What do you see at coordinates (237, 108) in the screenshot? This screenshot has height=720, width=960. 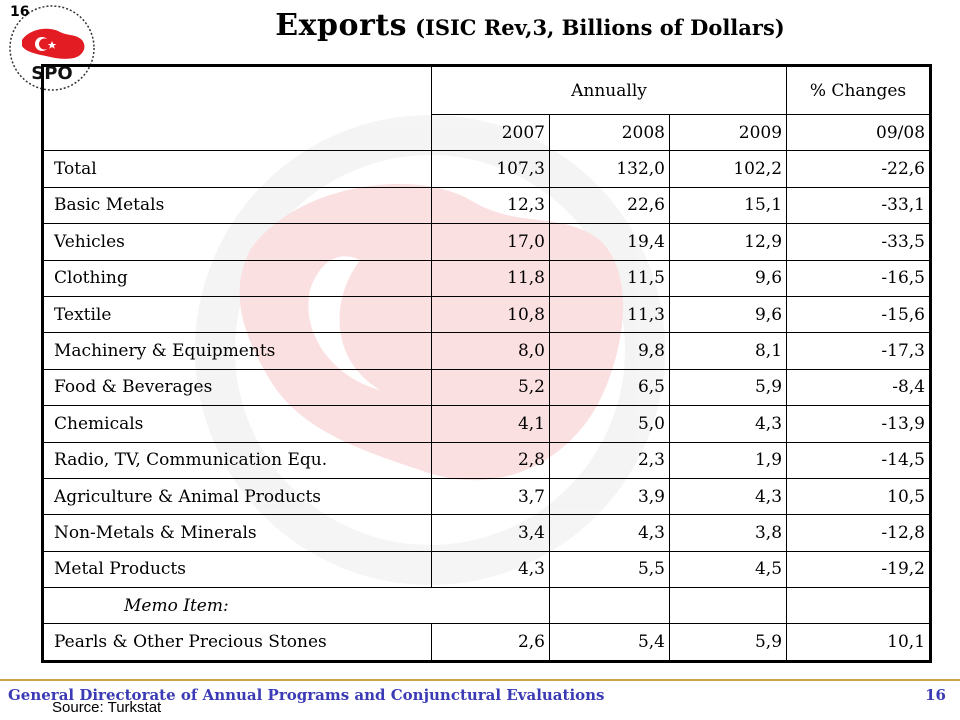 I see `header-empty-cell` at bounding box center [237, 108].